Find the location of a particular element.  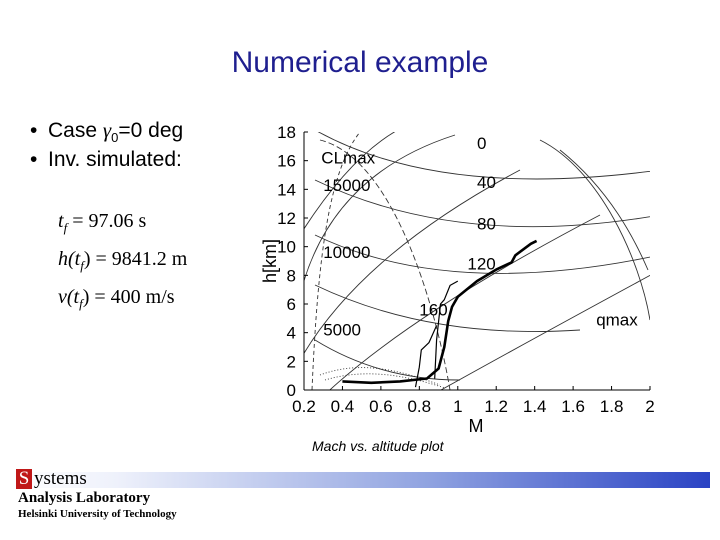

logo-wordmark: ystems is located at coordinates (60, 478).